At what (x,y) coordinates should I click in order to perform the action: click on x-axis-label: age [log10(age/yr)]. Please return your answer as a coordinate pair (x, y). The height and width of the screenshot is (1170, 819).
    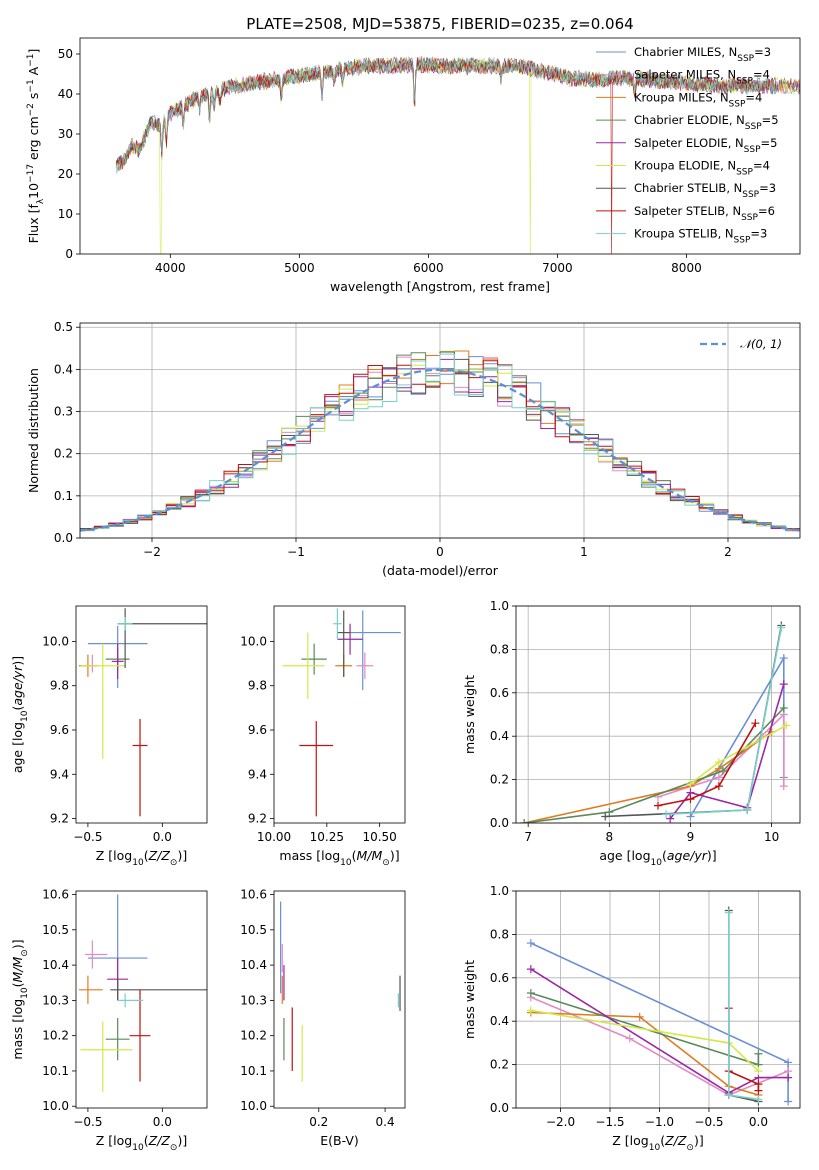
    Looking at the image, I should click on (657, 858).